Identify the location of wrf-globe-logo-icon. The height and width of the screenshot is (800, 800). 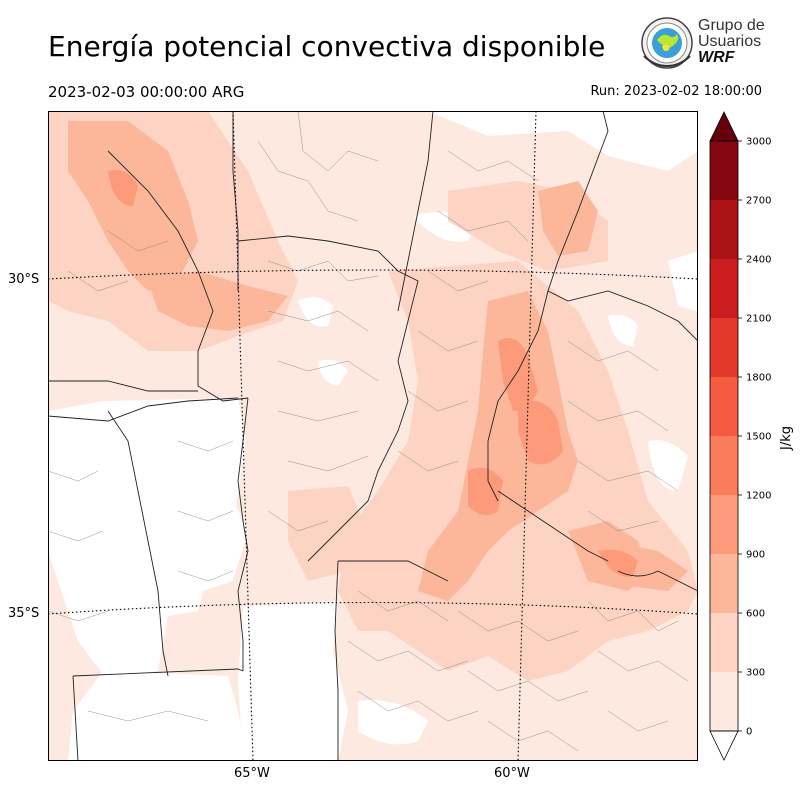
(667, 43).